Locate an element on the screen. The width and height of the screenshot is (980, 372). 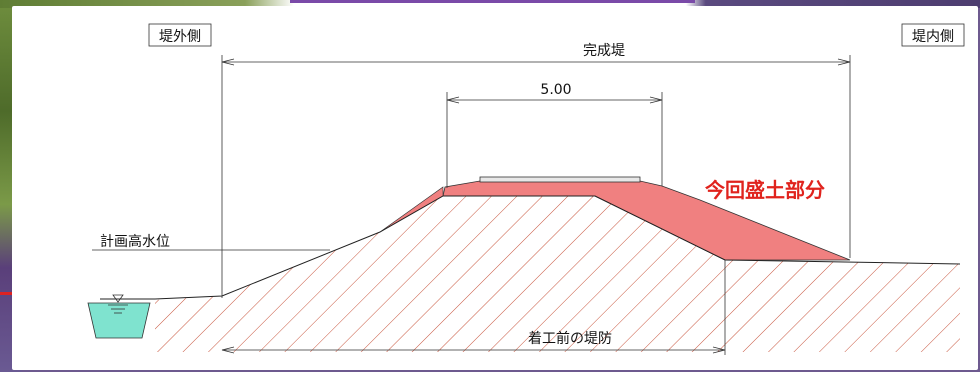
river-water is located at coordinates (119, 320).